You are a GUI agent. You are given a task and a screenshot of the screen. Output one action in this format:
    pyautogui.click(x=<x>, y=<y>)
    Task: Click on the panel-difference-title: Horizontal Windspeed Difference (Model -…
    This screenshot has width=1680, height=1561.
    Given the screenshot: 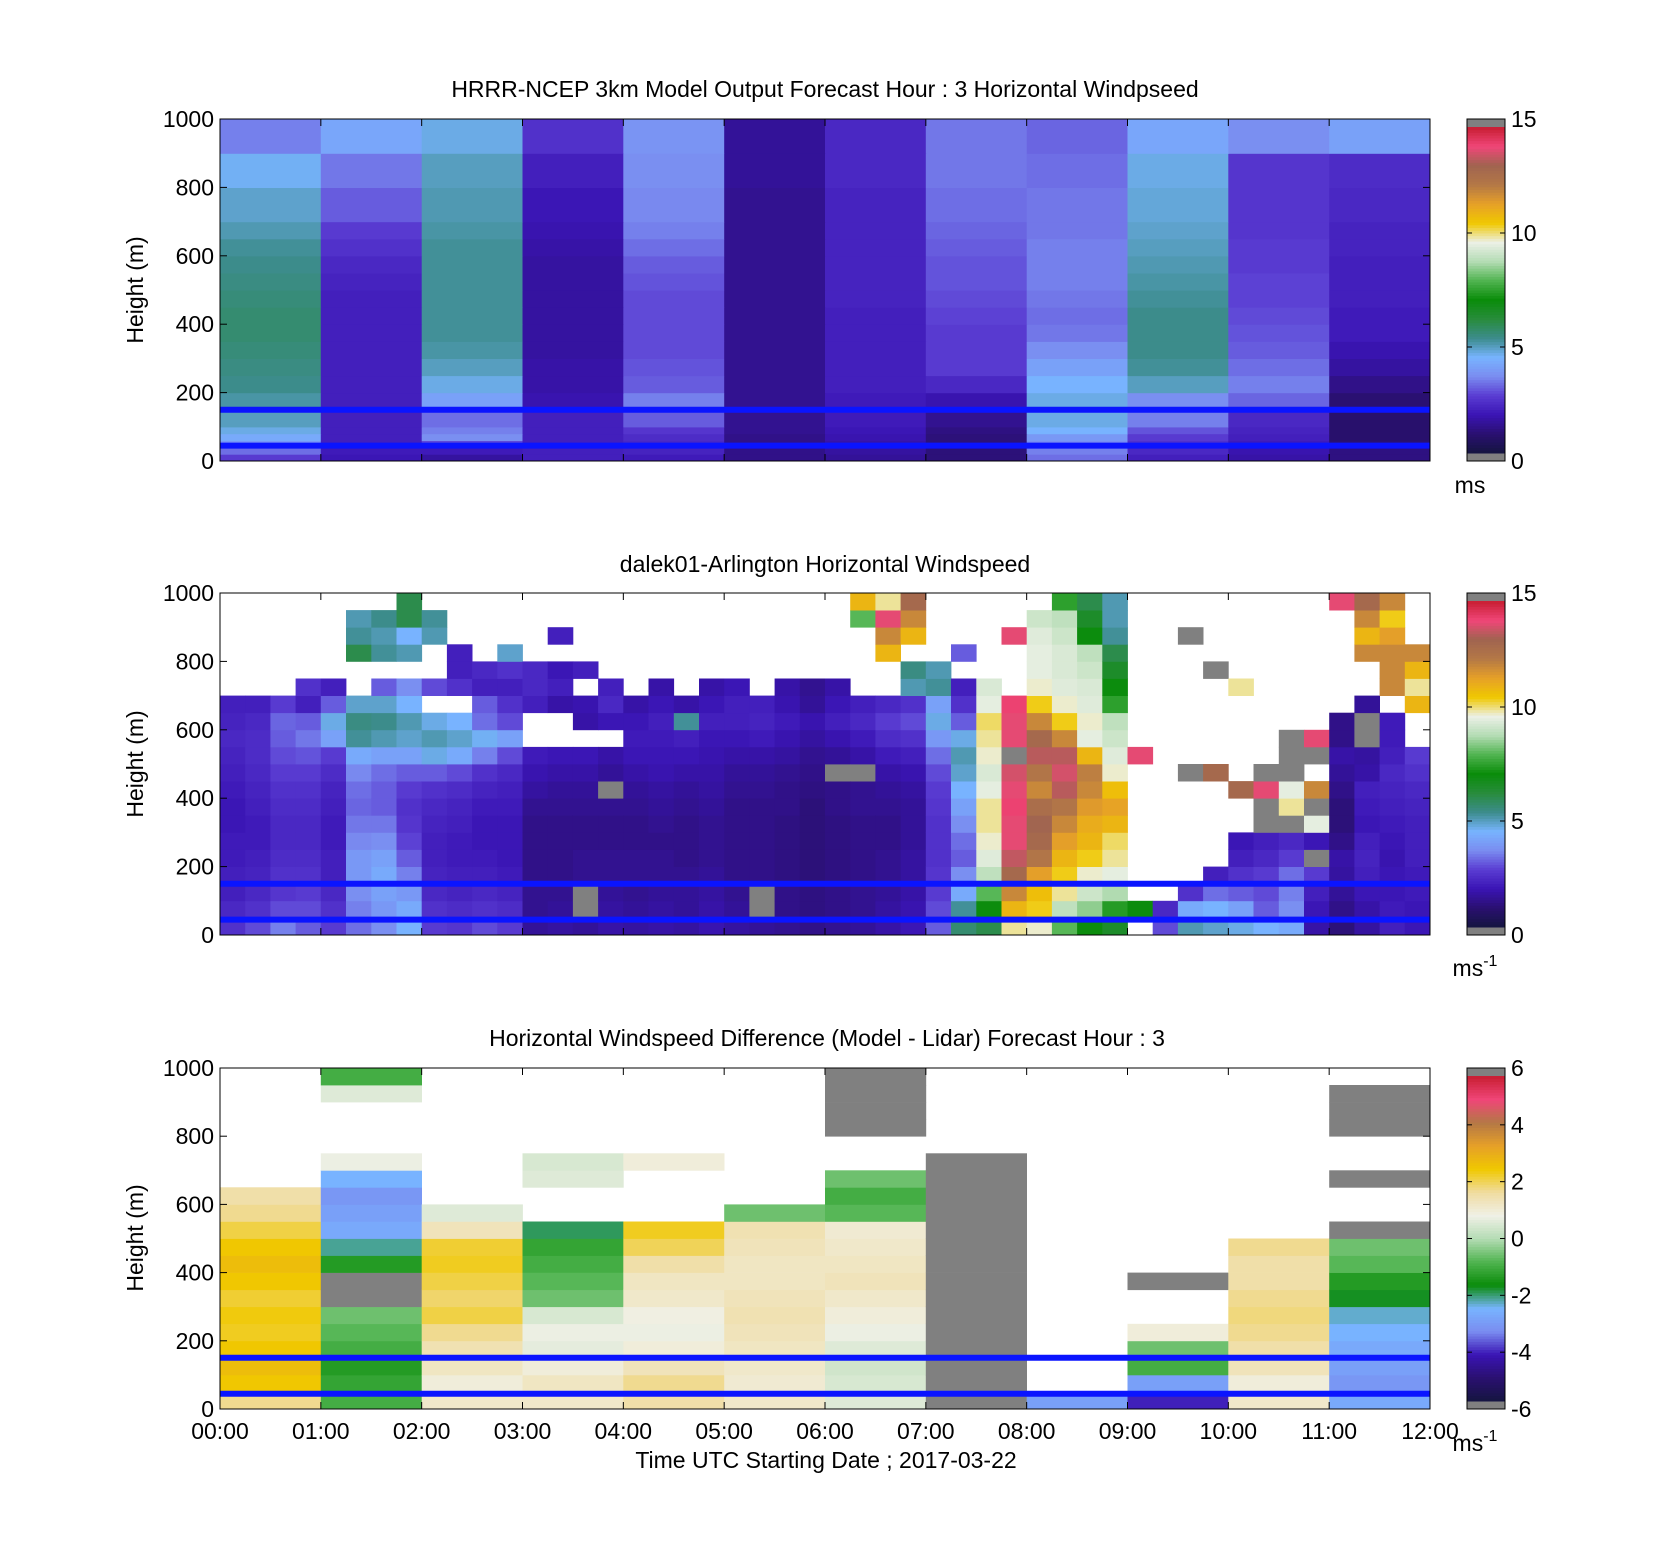 What is the action you would take?
    pyautogui.click(x=827, y=1038)
    